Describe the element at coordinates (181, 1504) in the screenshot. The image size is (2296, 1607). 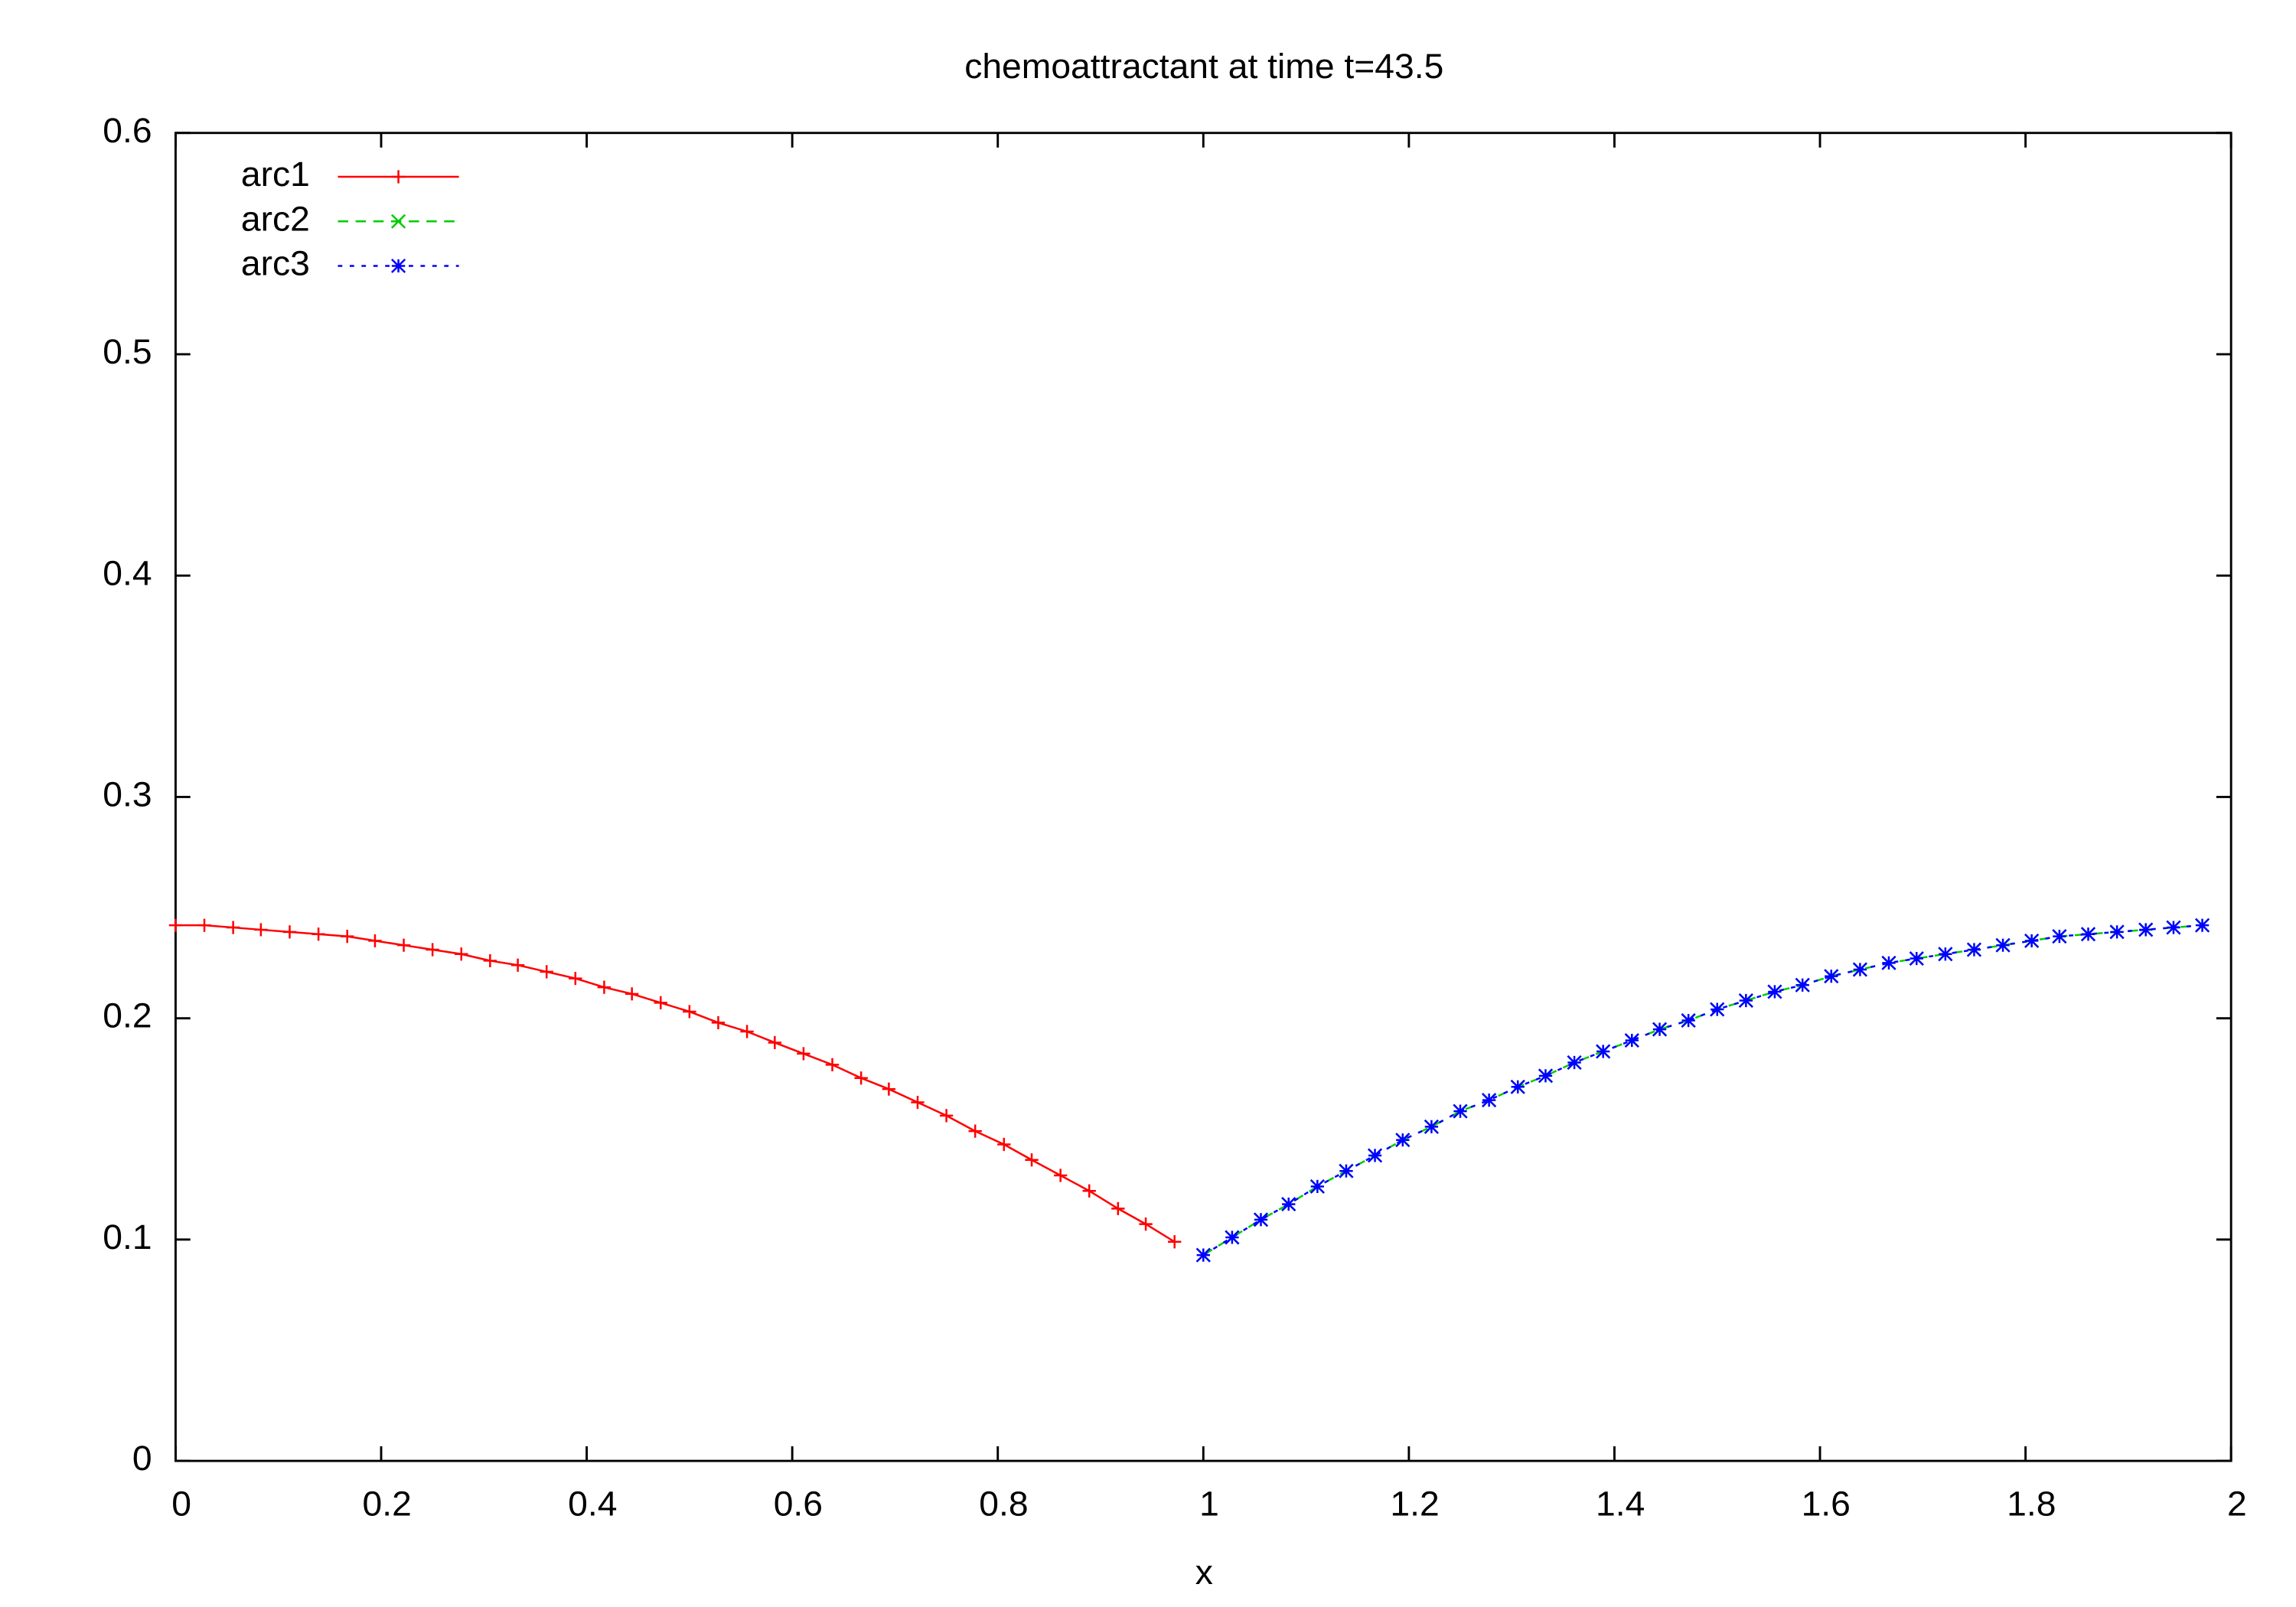
I see `x-tick-label: 0` at that location.